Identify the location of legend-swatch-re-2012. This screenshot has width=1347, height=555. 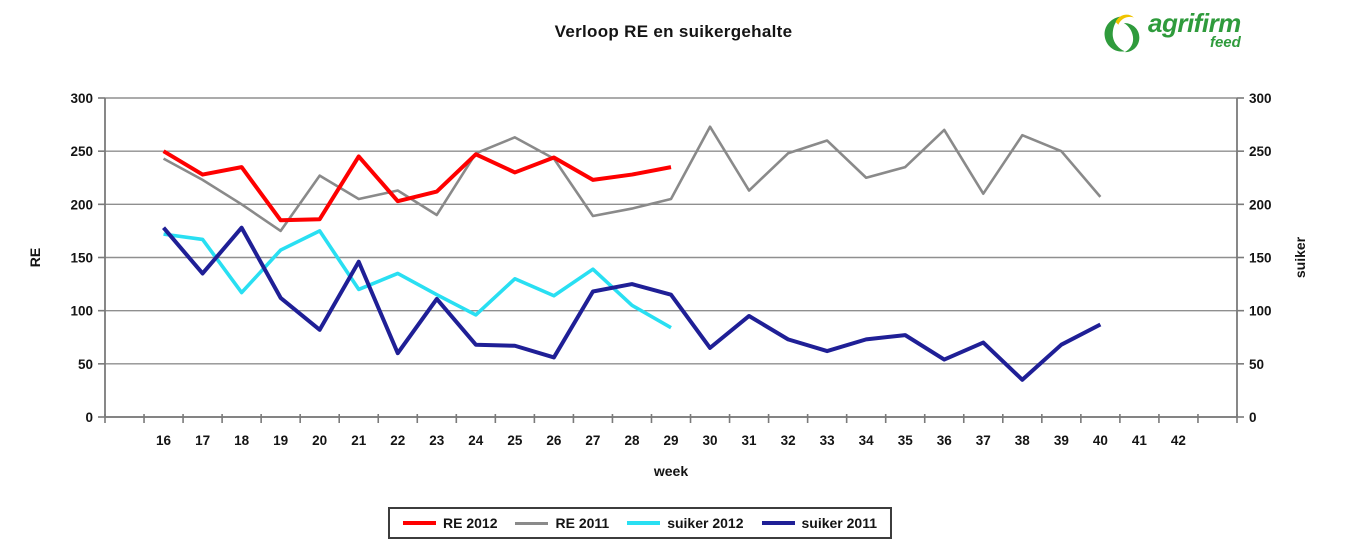
(419, 523).